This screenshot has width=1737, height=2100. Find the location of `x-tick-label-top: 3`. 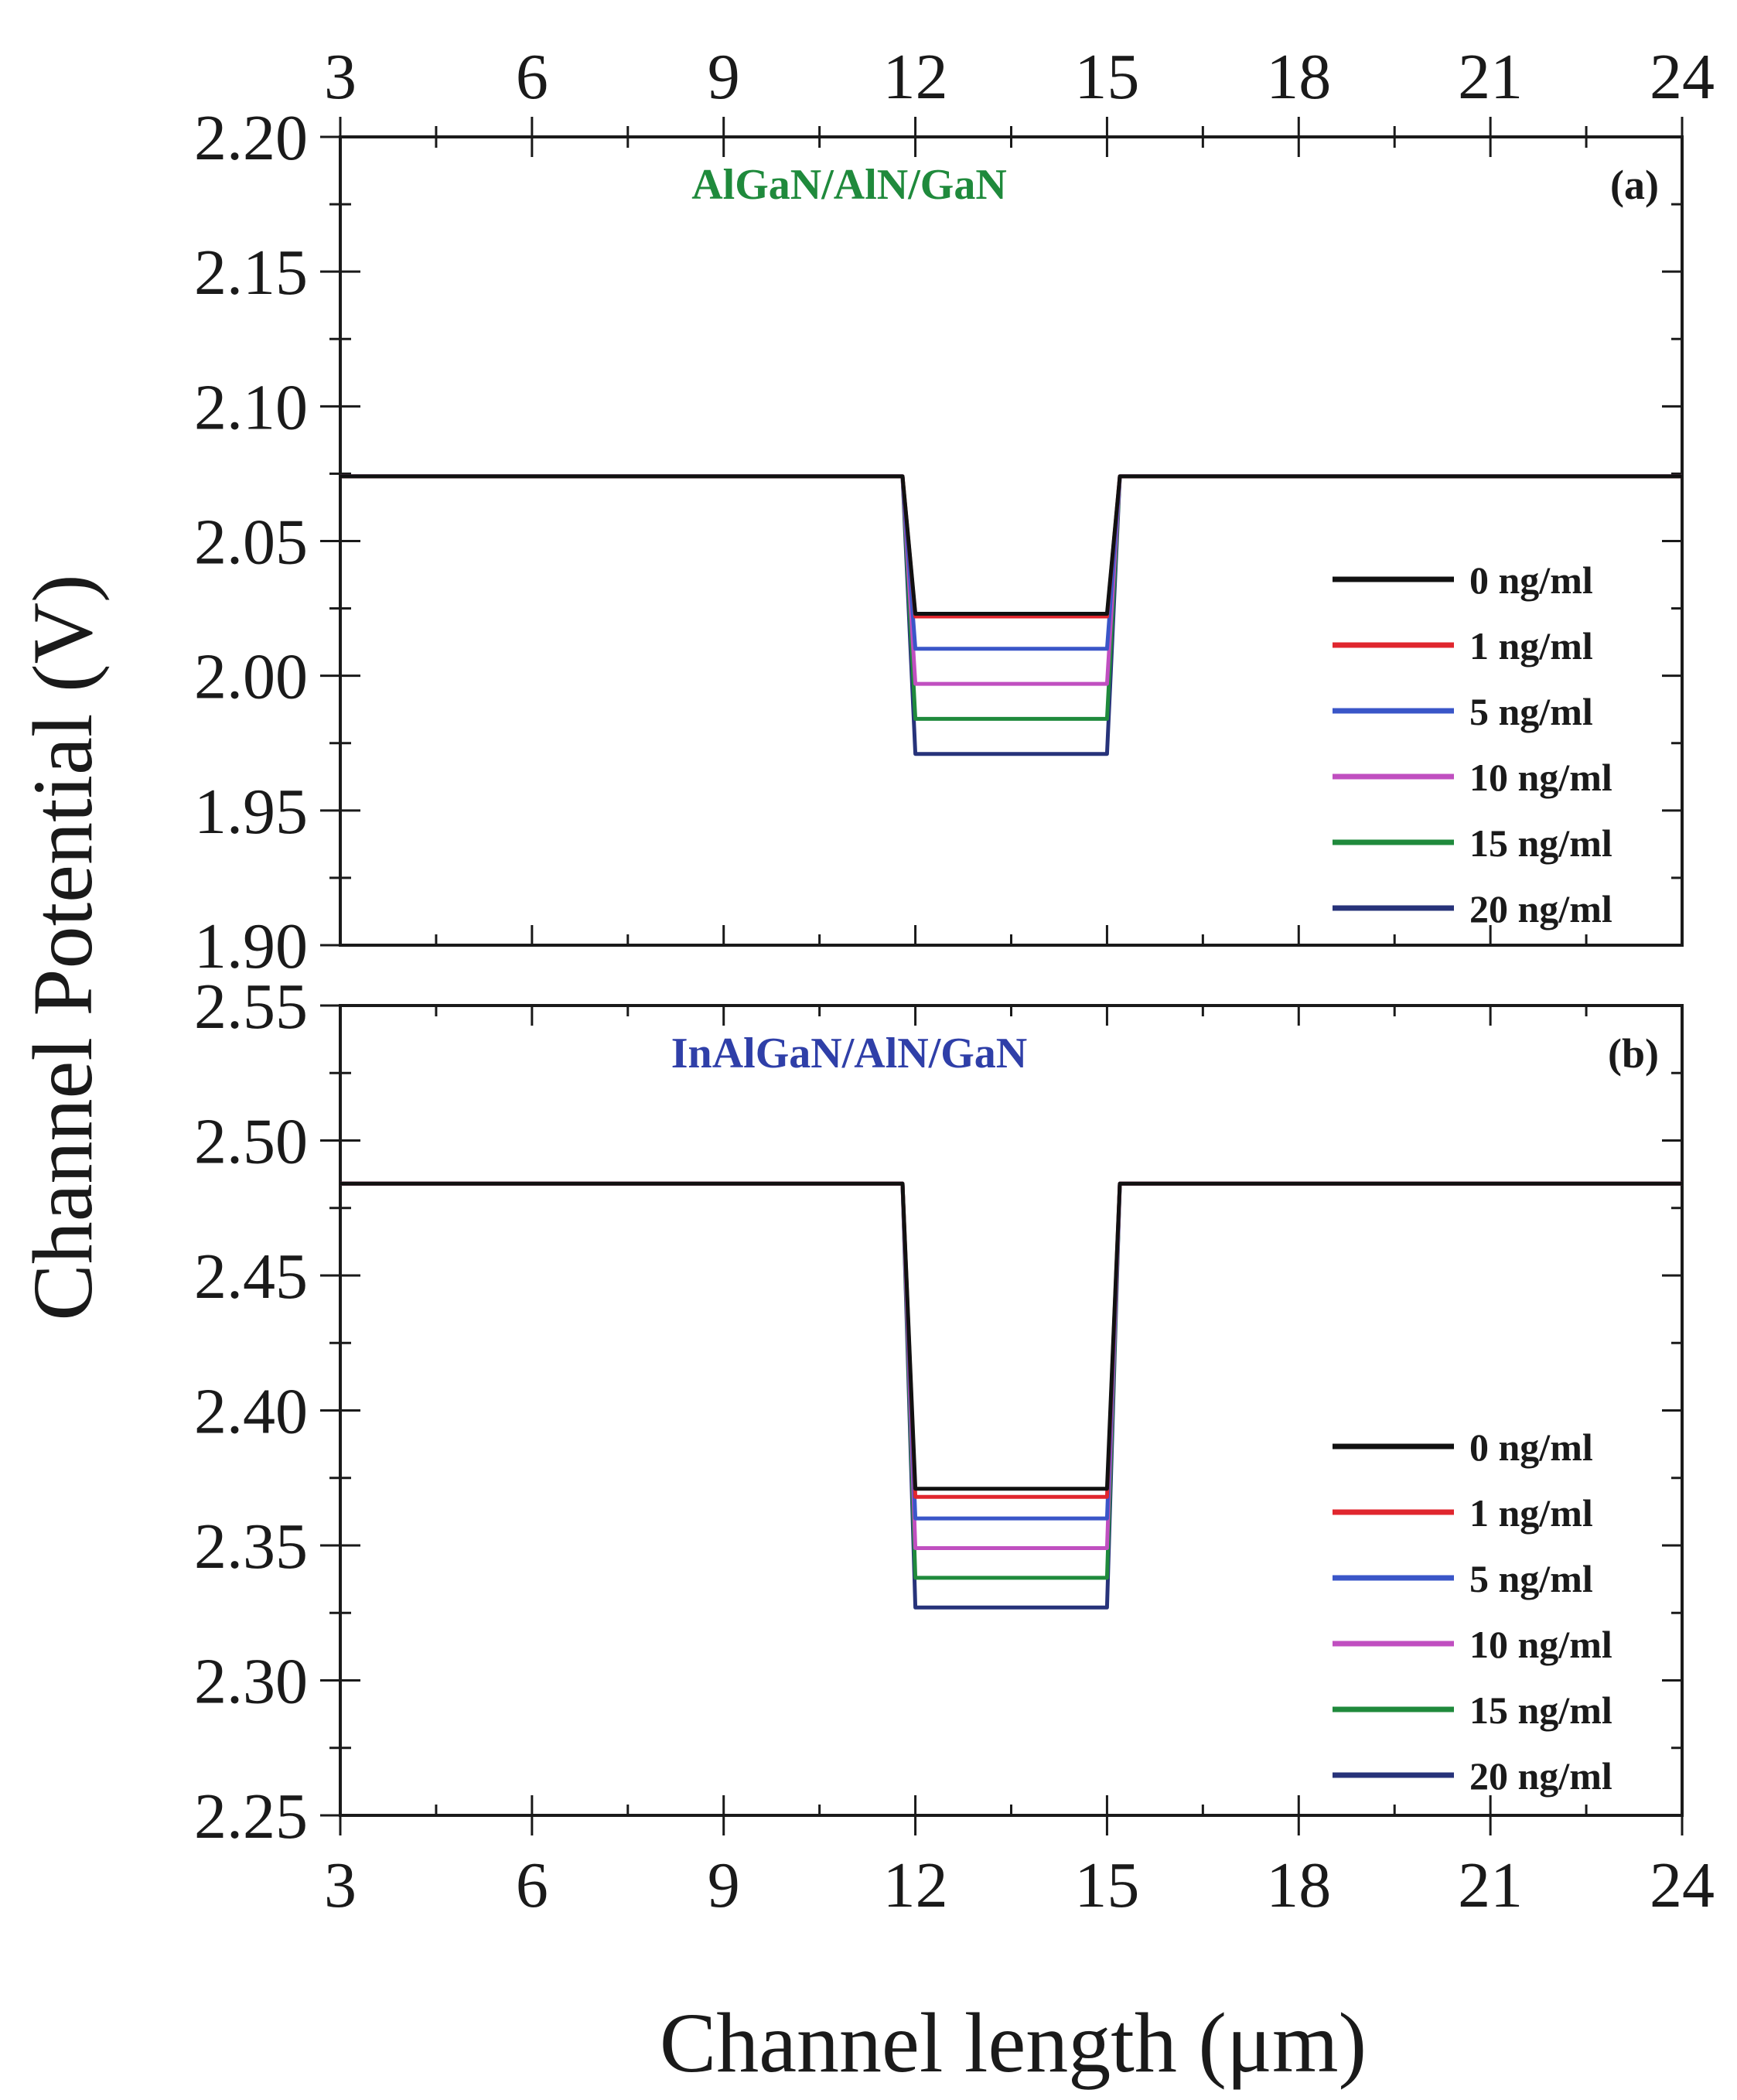

x-tick-label-top: 3 is located at coordinates (340, 77).